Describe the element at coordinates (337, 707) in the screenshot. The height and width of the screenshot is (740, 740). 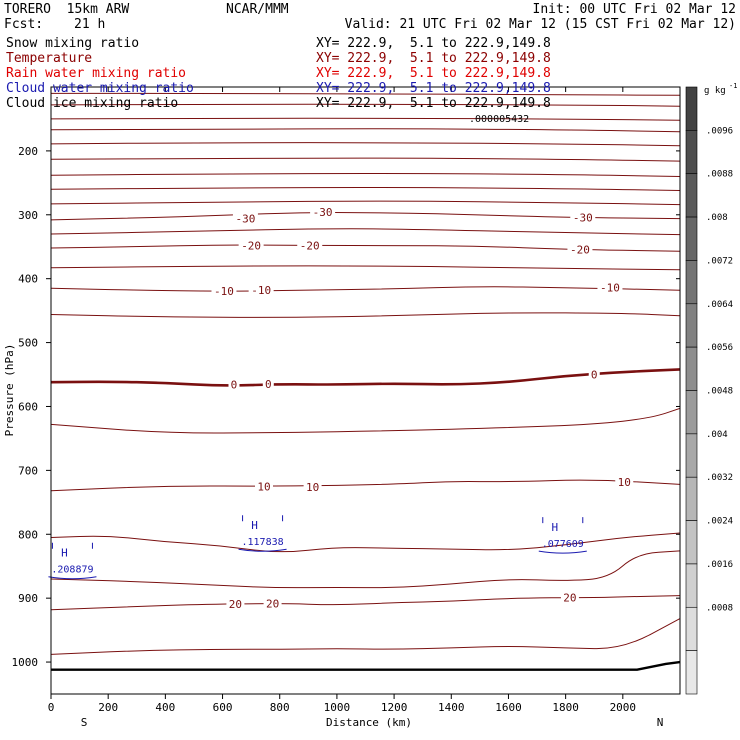
I see `x-tick-label: 1000` at that location.